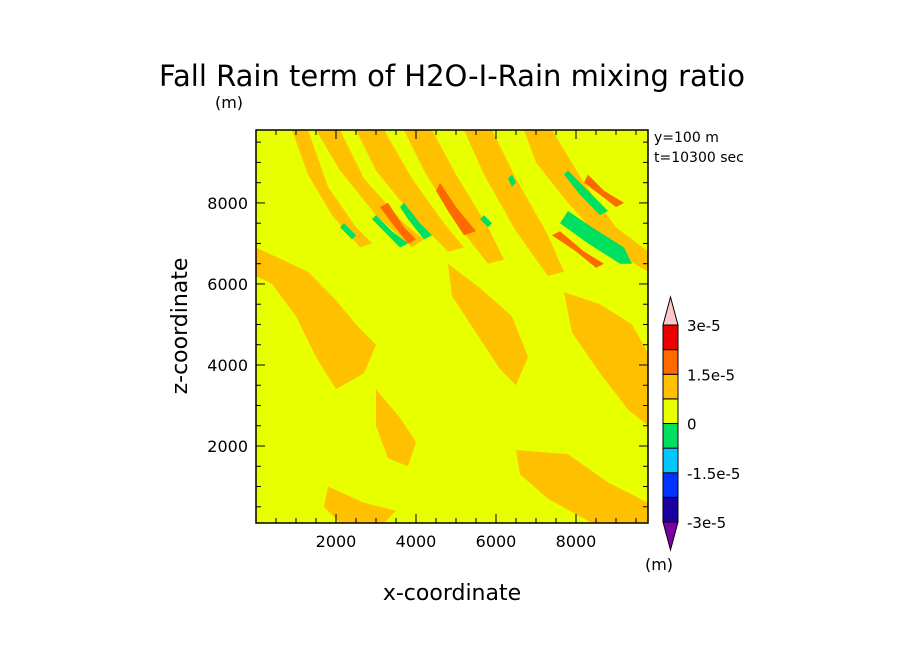 This screenshot has height=654, width=904. I want to click on y-tick-label: 6000, so click(227, 284).